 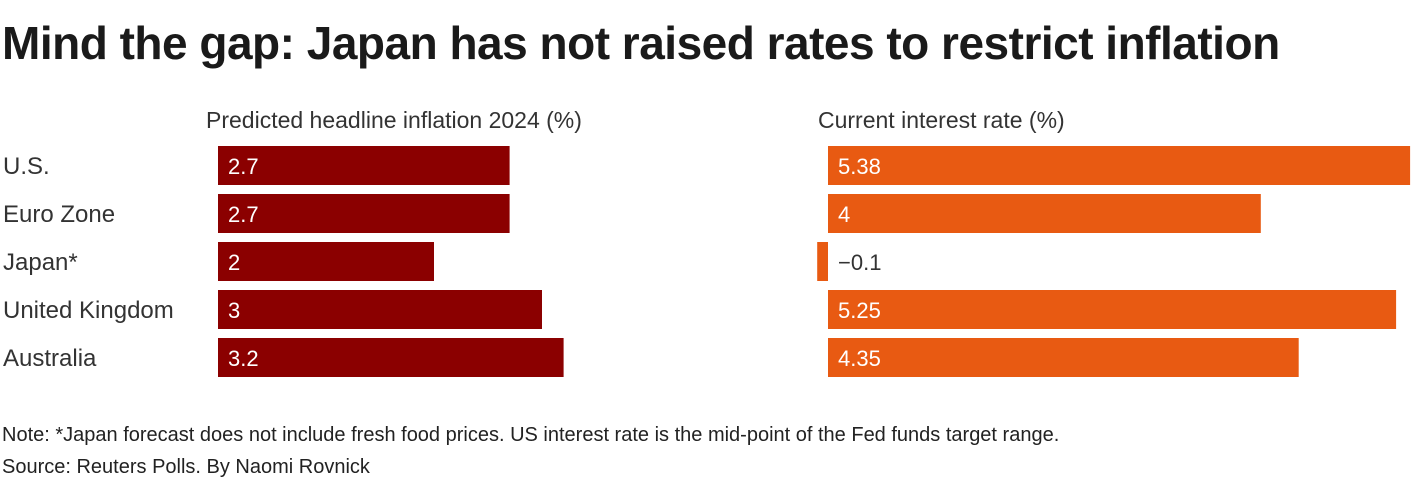 What do you see at coordinates (234, 262) in the screenshot?
I see `data-label: 2` at bounding box center [234, 262].